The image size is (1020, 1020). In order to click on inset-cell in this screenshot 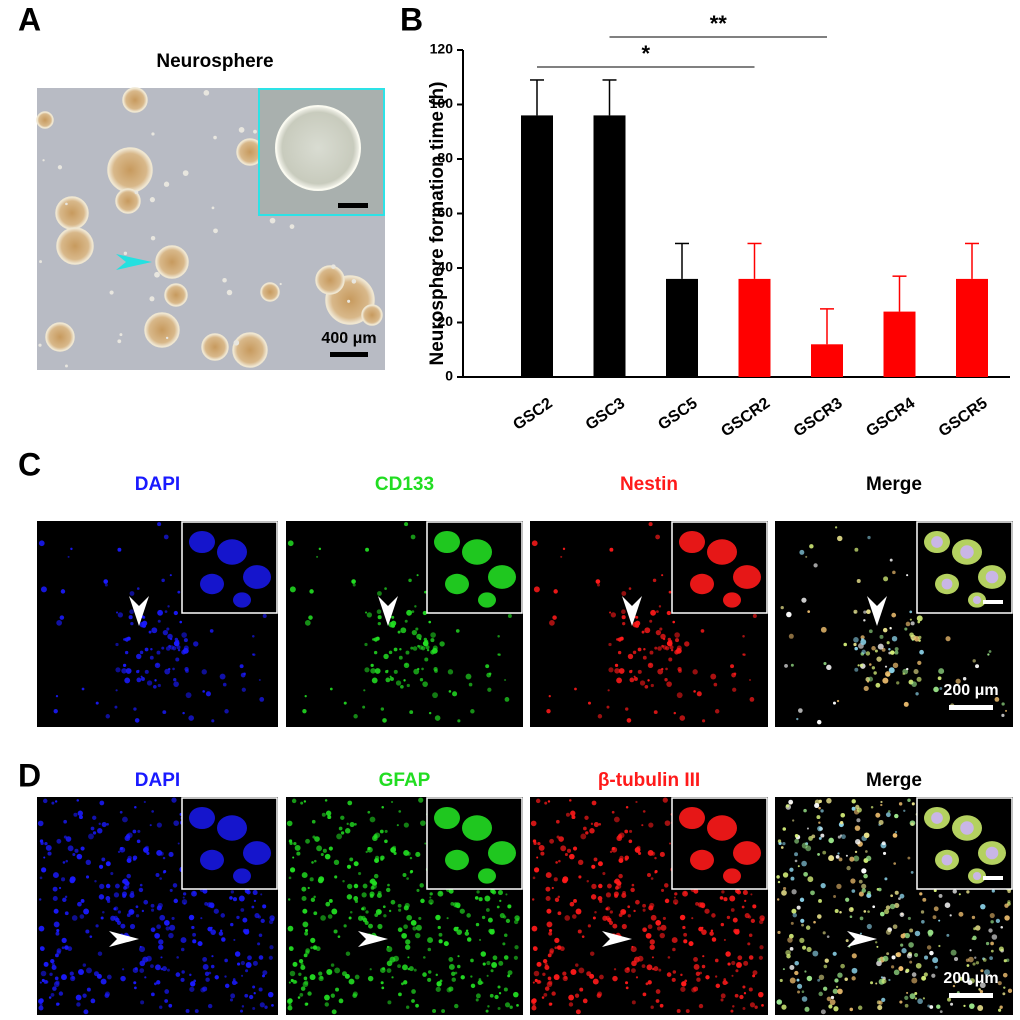, I will do `click(487, 876)`.